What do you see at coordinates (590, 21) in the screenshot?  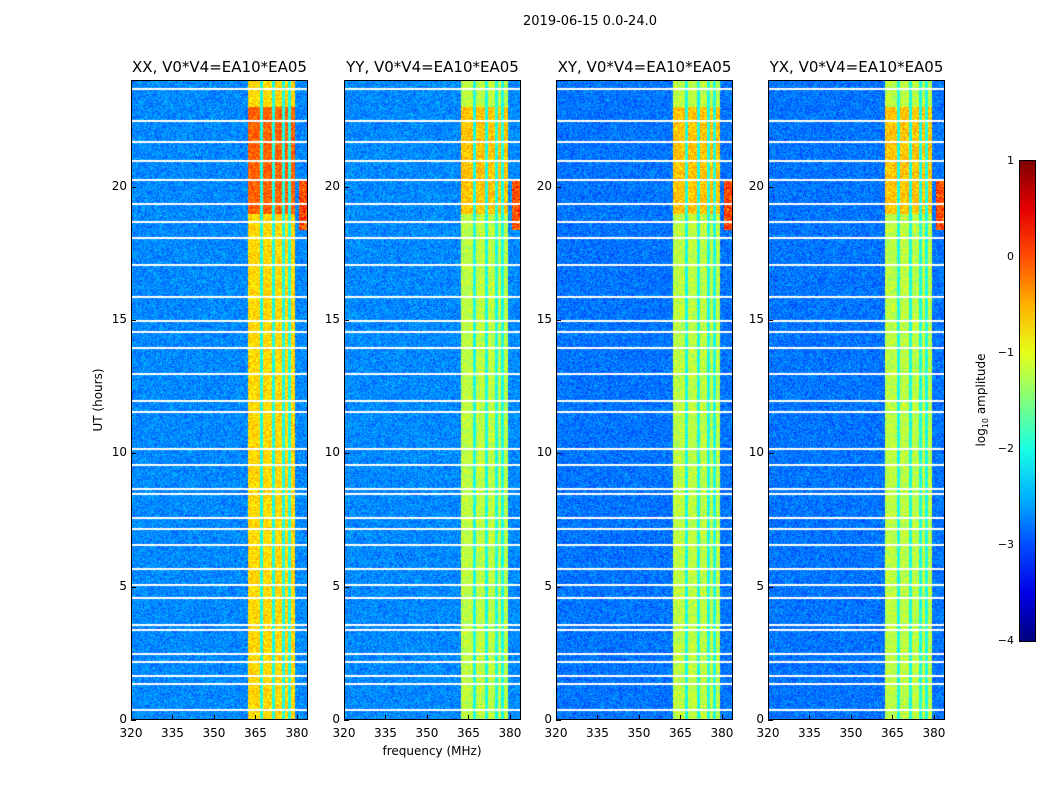 I see `figure-title: 2019-06-15 0.0-24.0` at bounding box center [590, 21].